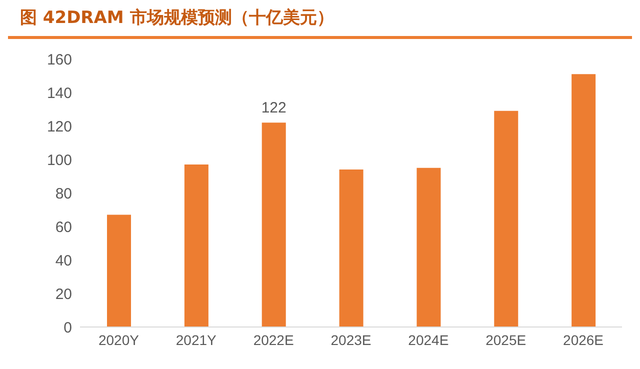  Describe the element at coordinates (197, 340) in the screenshot. I see `x-tick-label: 2021Y` at that location.